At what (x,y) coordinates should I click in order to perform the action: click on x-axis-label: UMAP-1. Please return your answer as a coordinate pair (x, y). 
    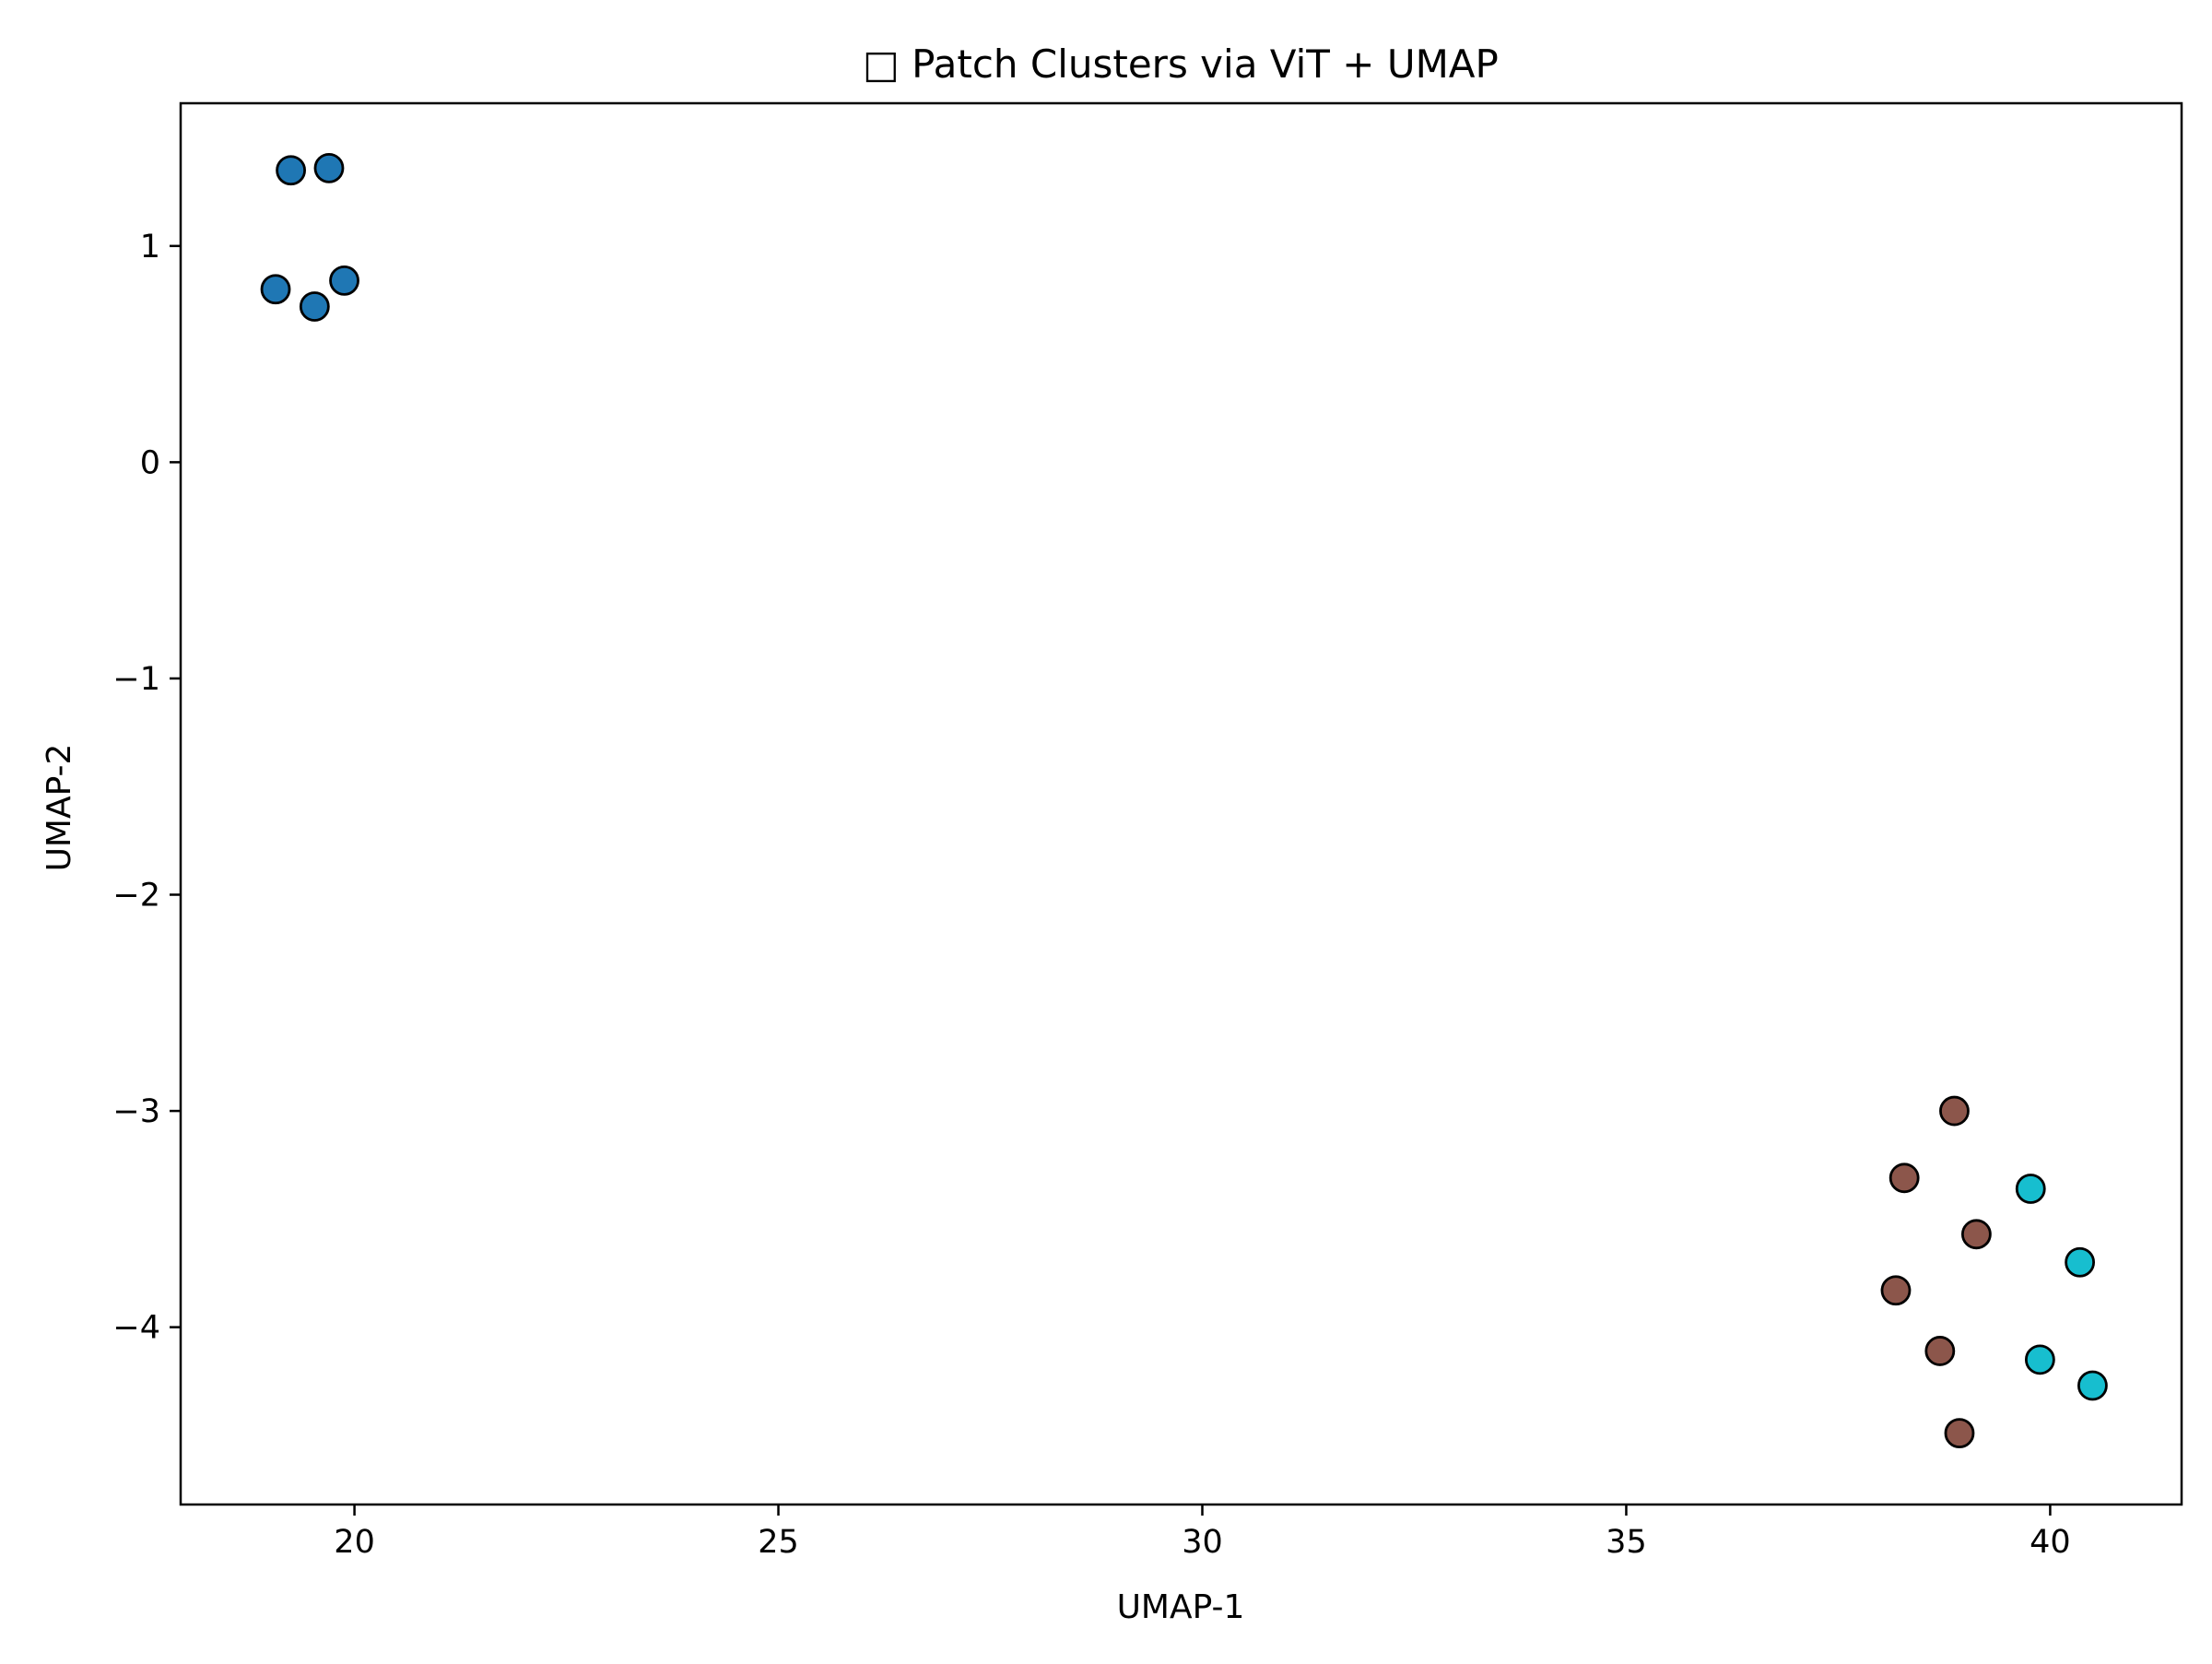
    Looking at the image, I should click on (1181, 1607).